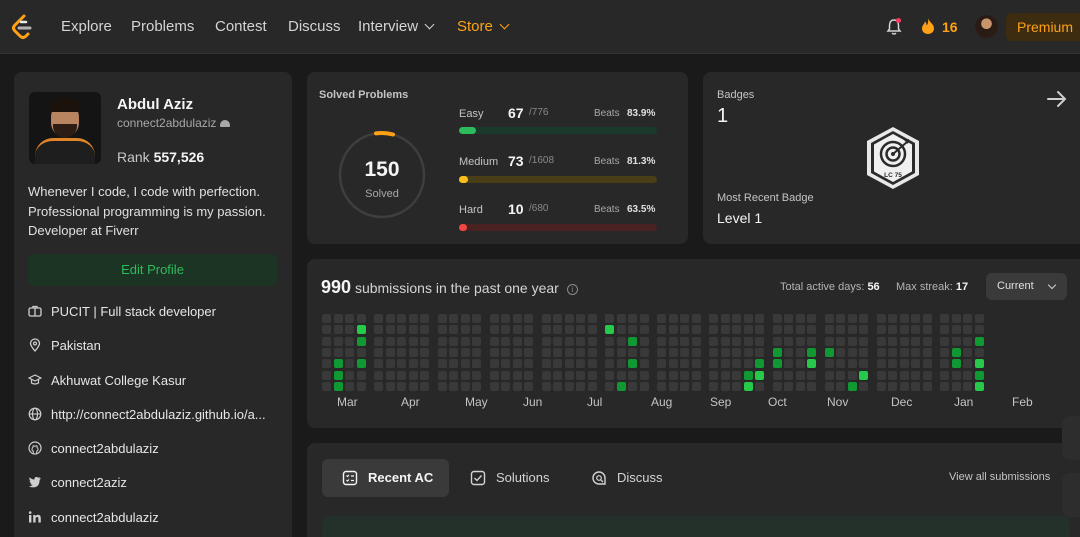 Image resolution: width=1080 pixels, height=537 pixels. What do you see at coordinates (1000, 477) in the screenshot?
I see `view-all-submissions-link: View all submissions` at bounding box center [1000, 477].